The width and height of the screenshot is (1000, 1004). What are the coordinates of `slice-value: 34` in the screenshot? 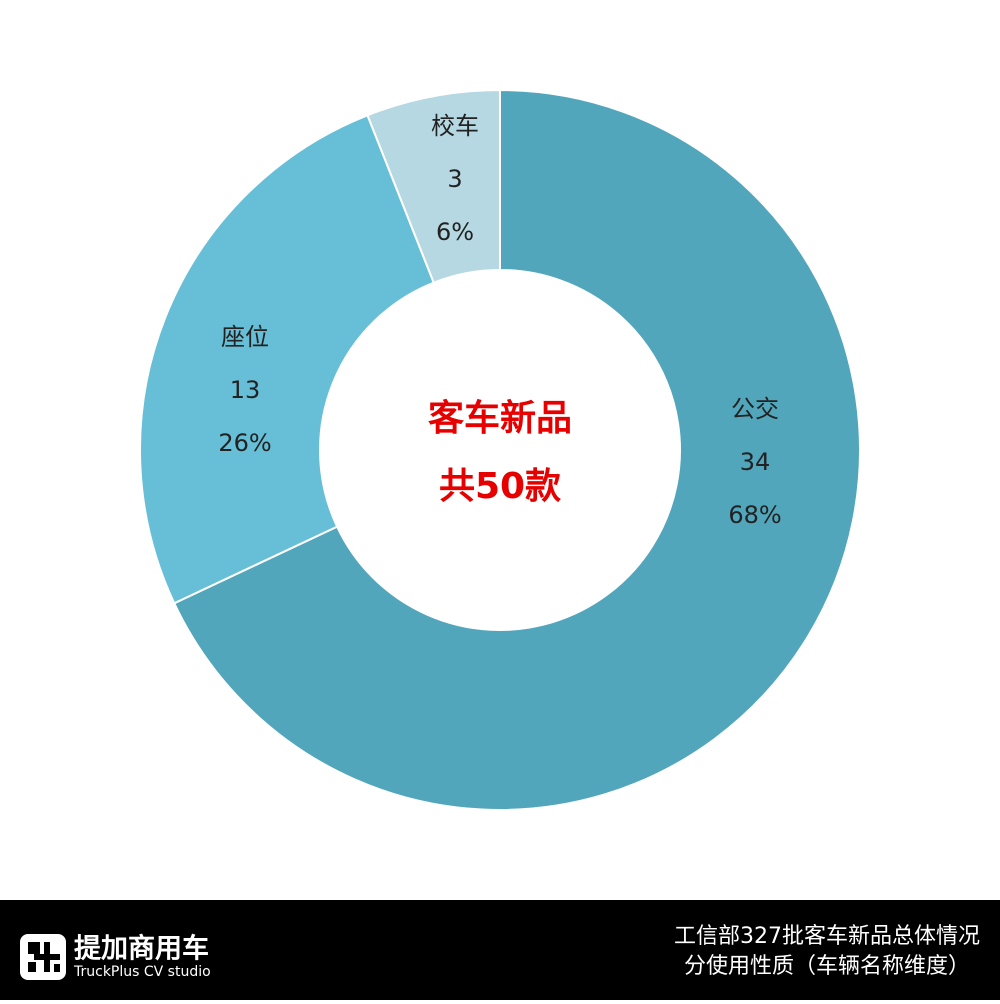 It's located at (755, 462).